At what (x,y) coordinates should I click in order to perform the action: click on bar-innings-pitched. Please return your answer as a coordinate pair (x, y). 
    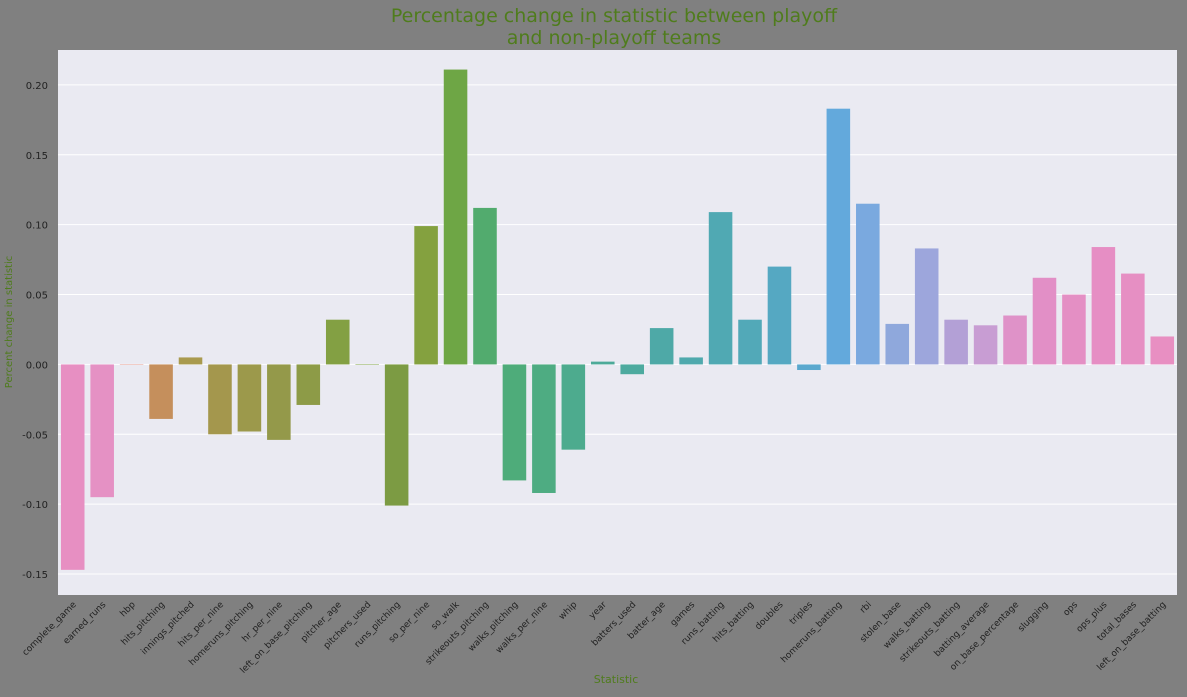
    Looking at the image, I should click on (190, 361).